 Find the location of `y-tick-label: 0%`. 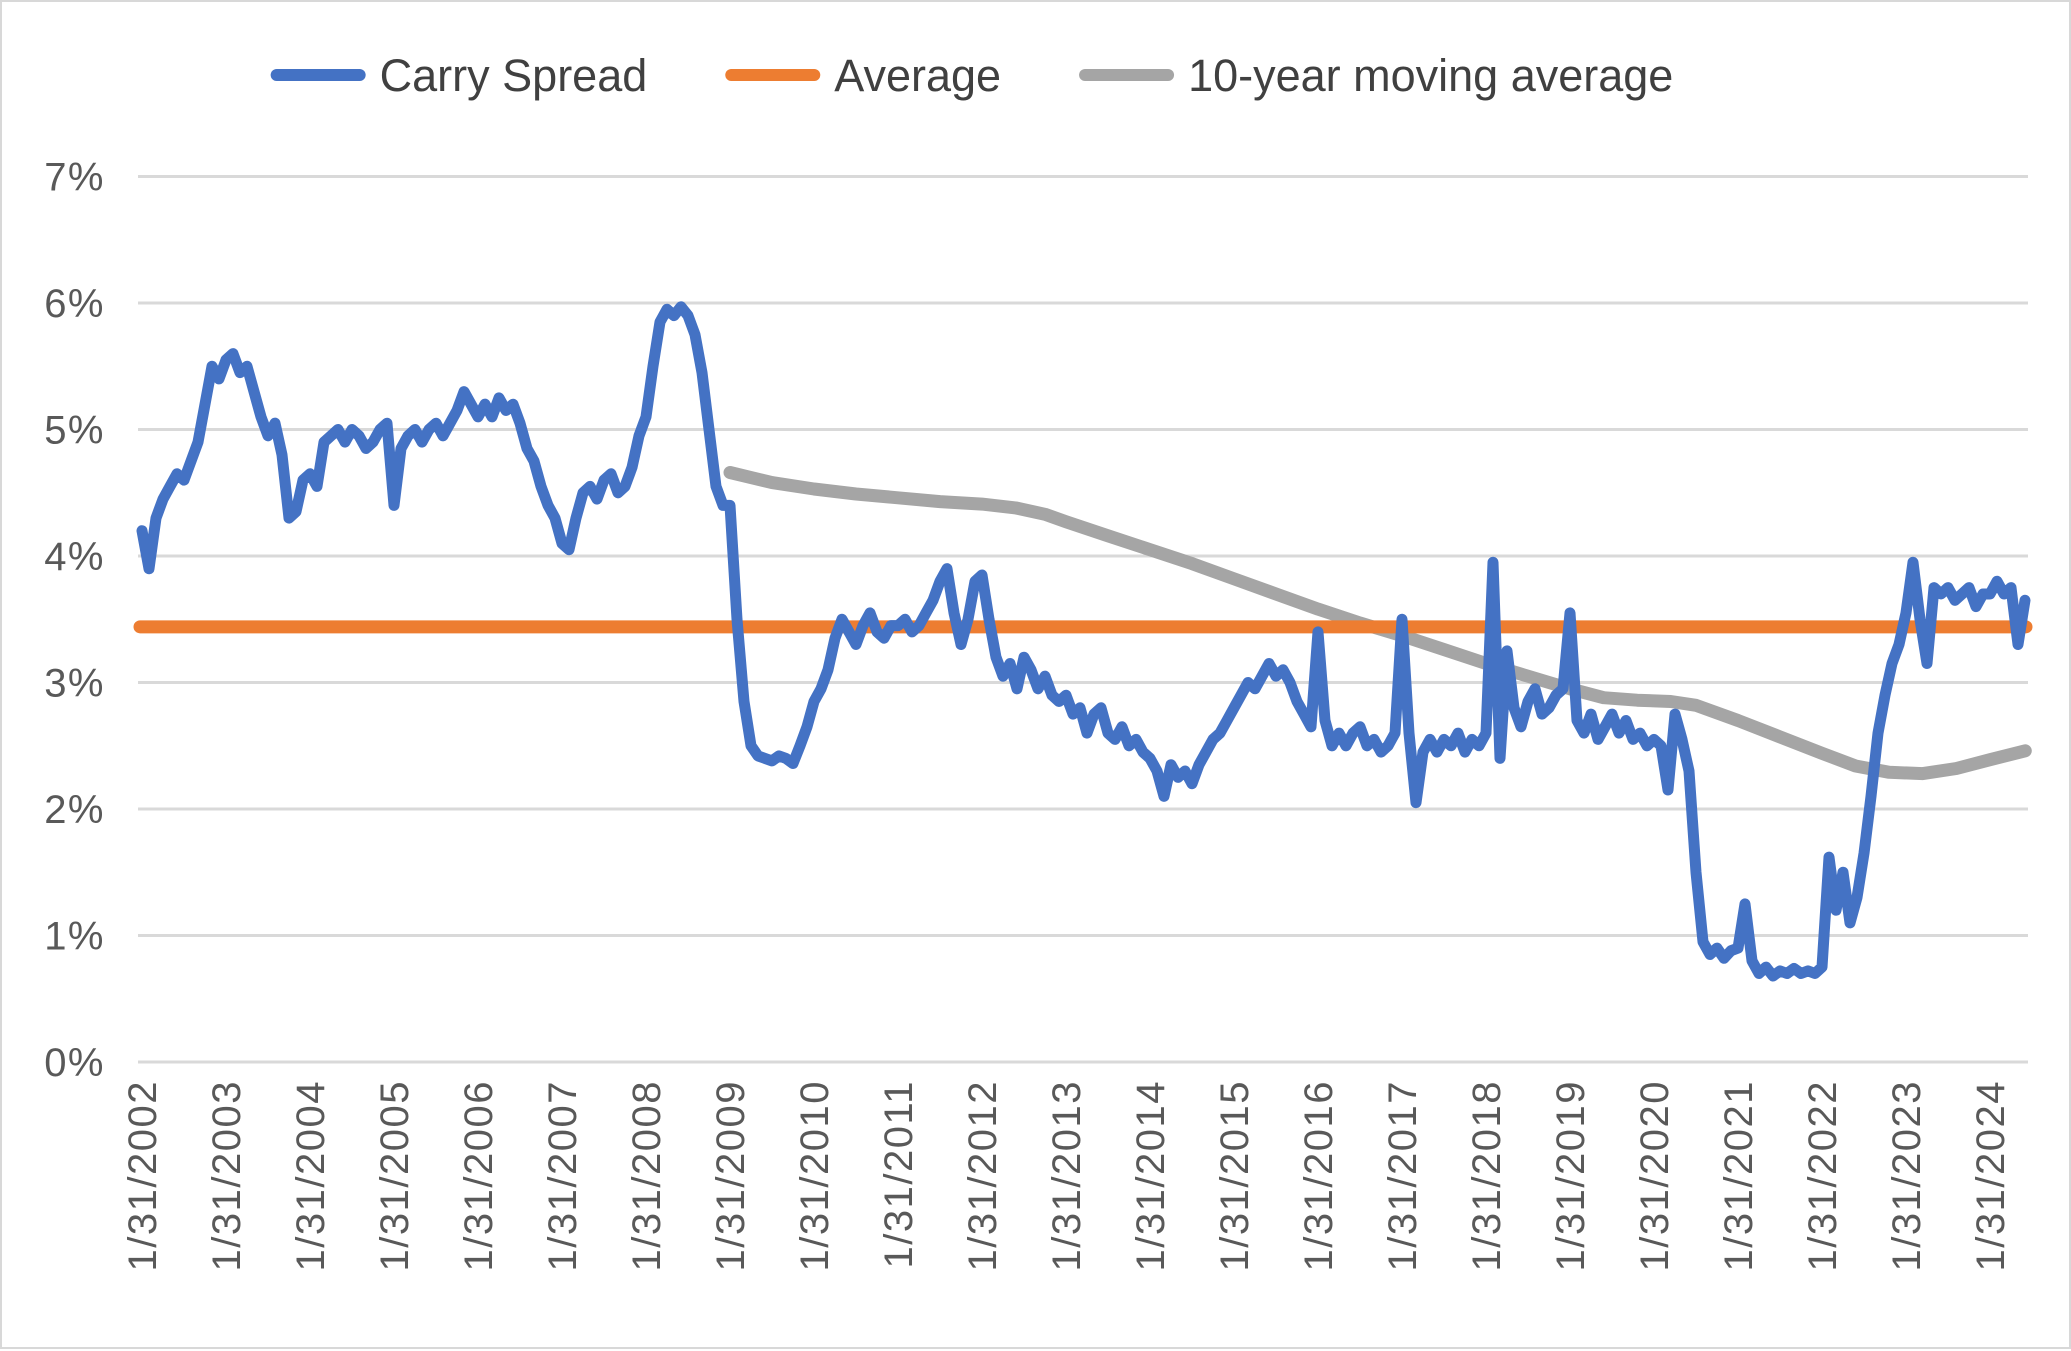

y-tick-label: 0% is located at coordinates (74, 1063).